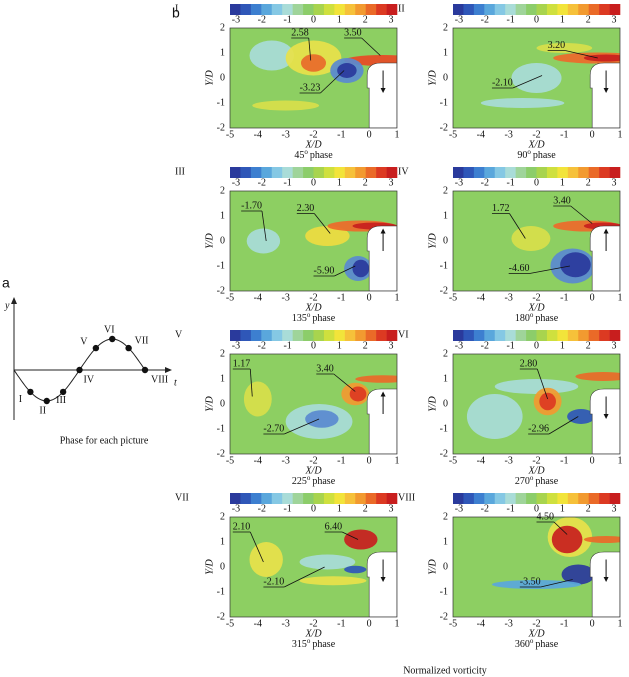 This screenshot has height=677, width=629. Describe the element at coordinates (537, 481) in the screenshot. I see `phase-caption: 270o phase` at that location.